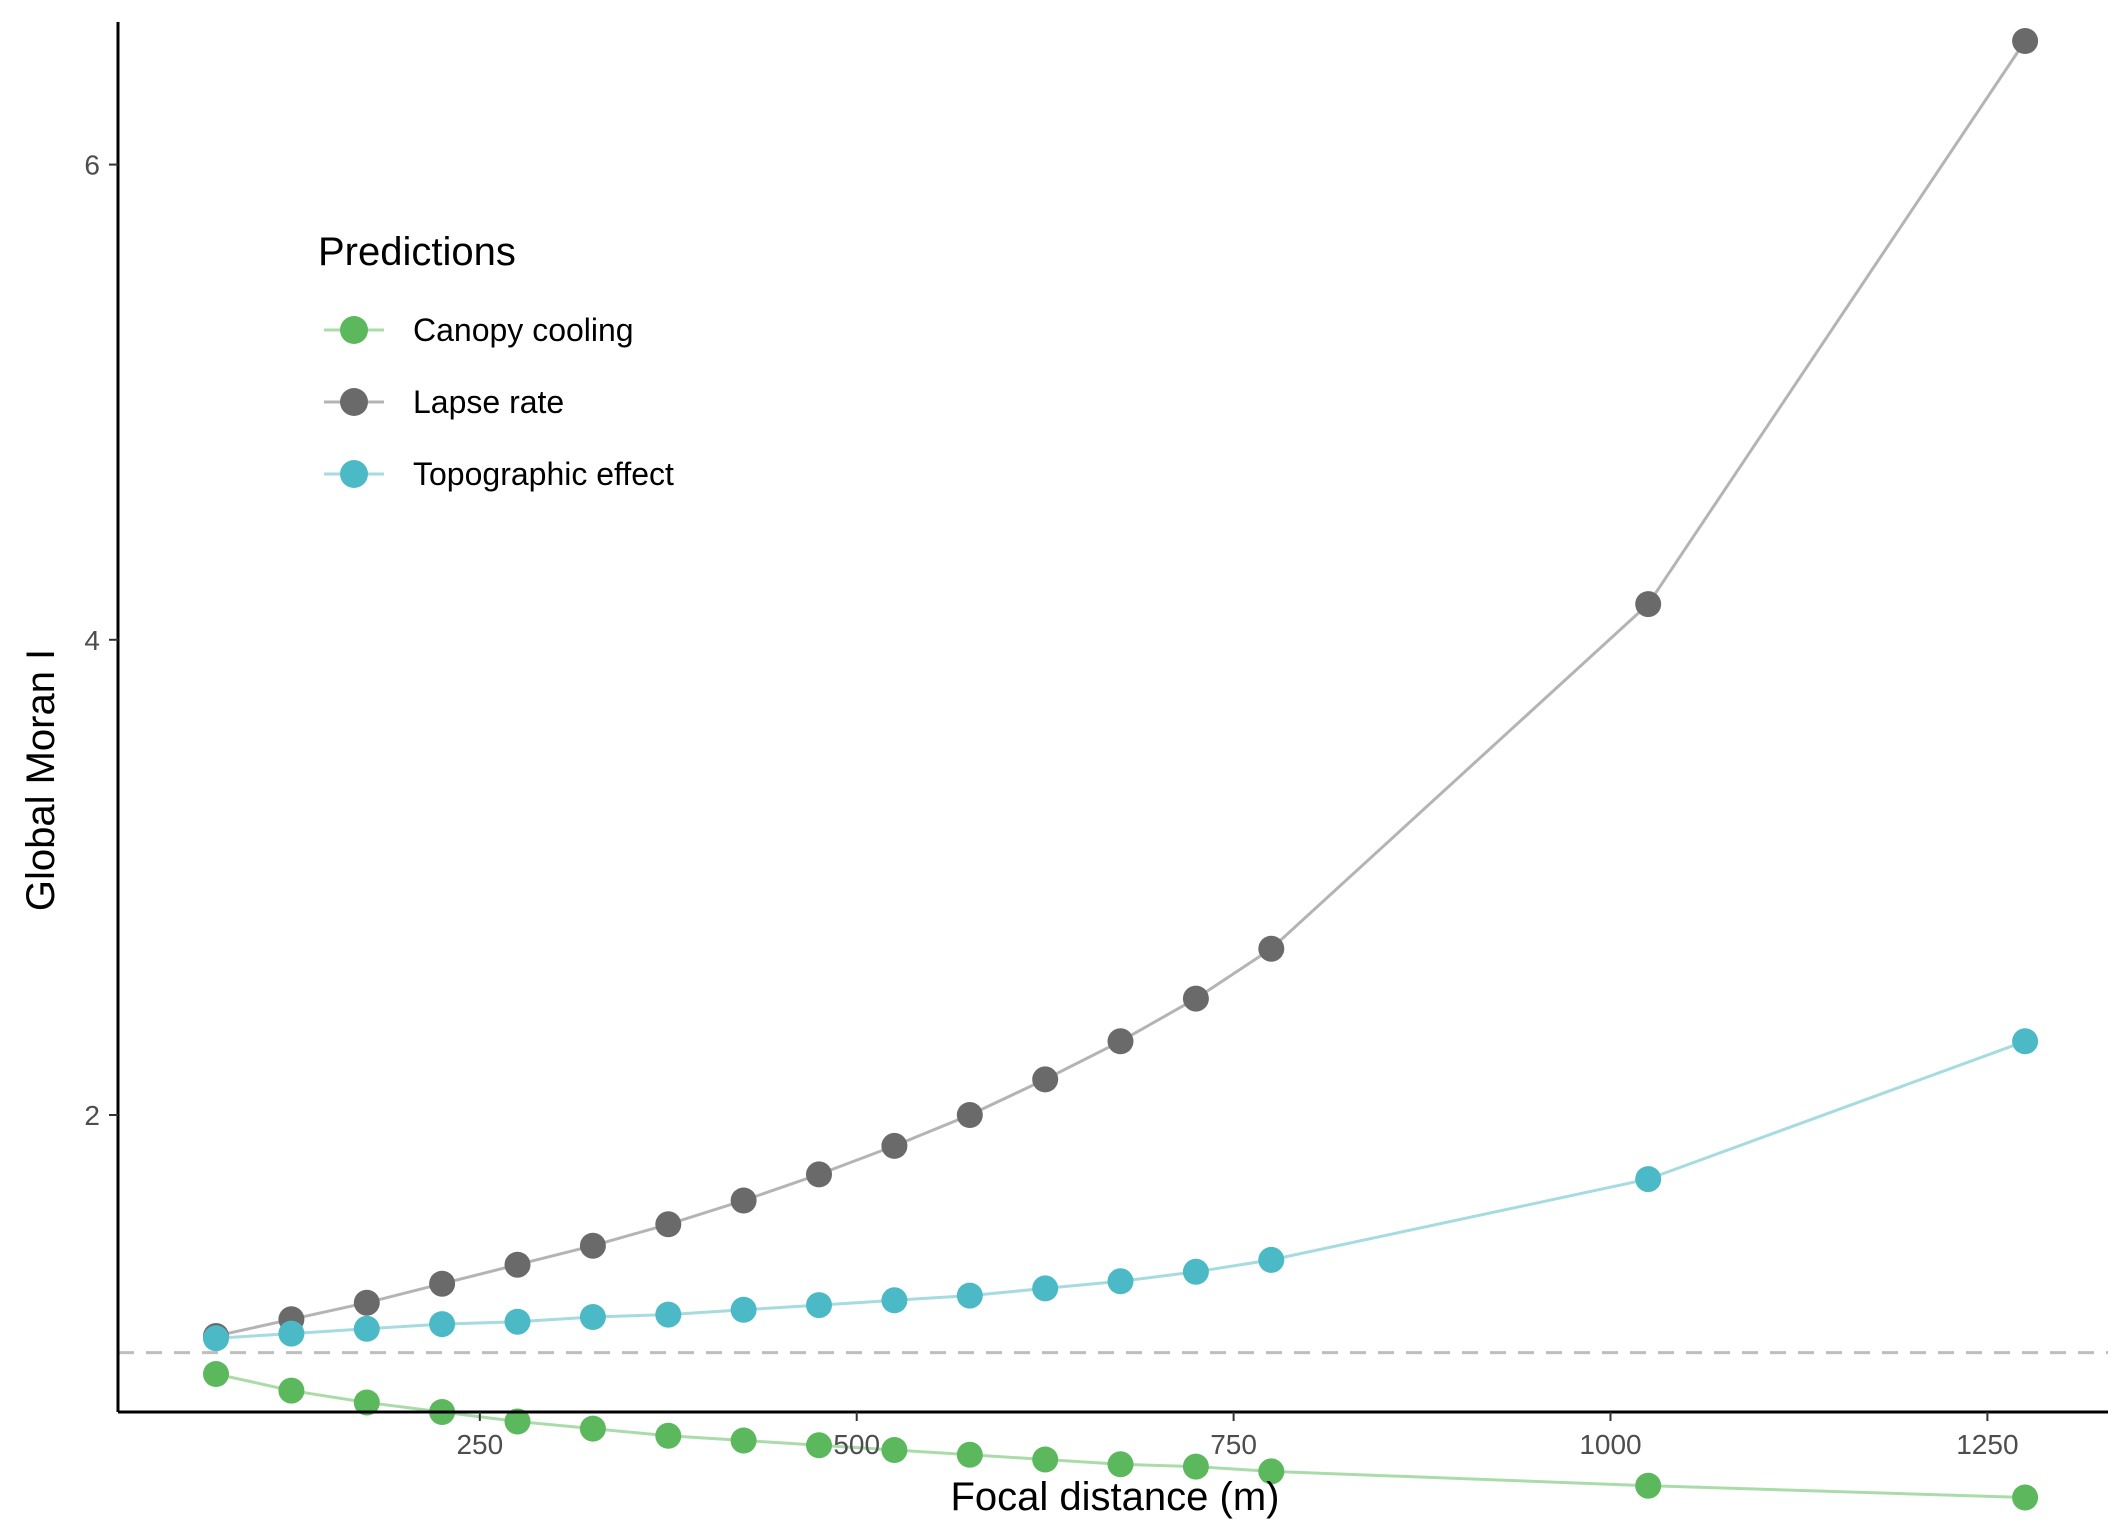 Image resolution: width=2125 pixels, height=1535 pixels. I want to click on x-axis-title: Focal distance (m), so click(1115, 1497).